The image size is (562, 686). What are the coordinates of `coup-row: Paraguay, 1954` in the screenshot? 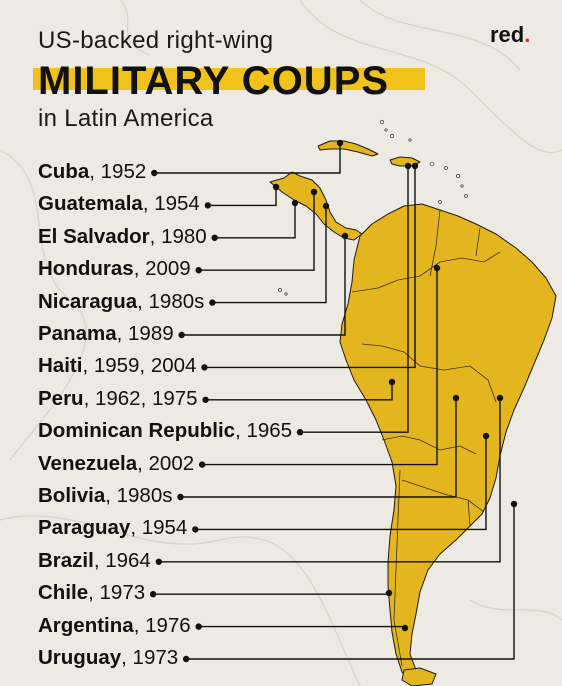 It's located at (112, 528).